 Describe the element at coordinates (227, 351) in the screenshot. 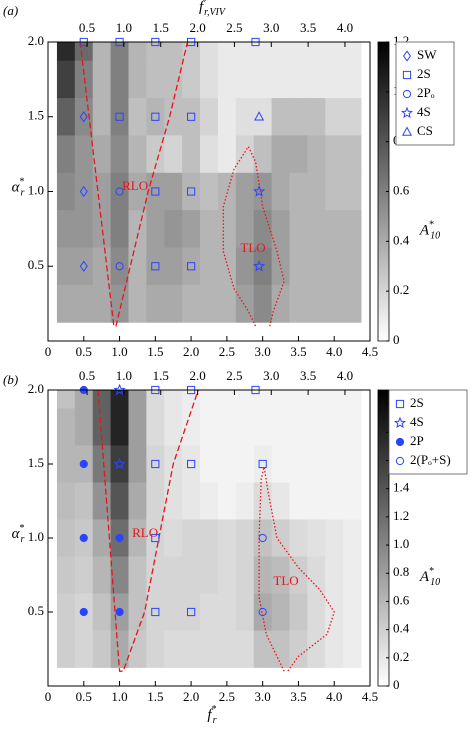

I see `x-tick-label: 2.5` at that location.